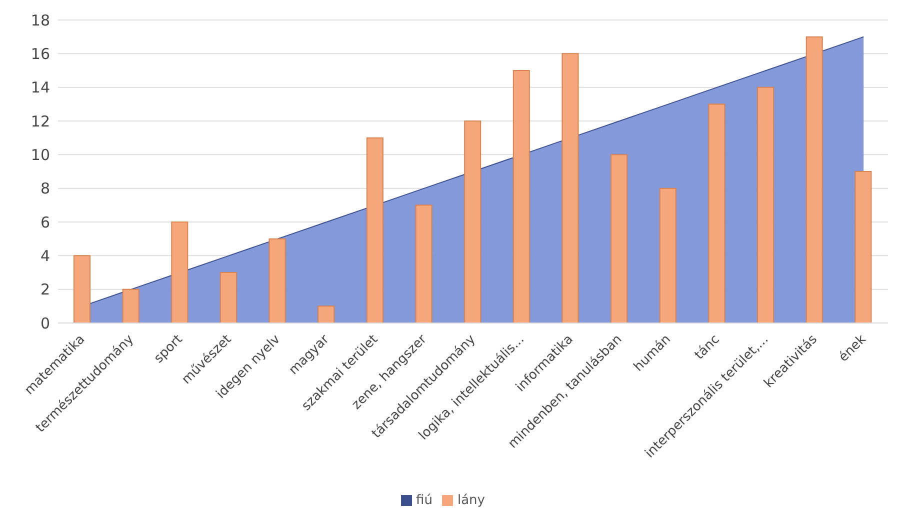 Image resolution: width=917 pixels, height=520 pixels. Describe the element at coordinates (40, 20) in the screenshot. I see `y-tick-label: 18` at that location.